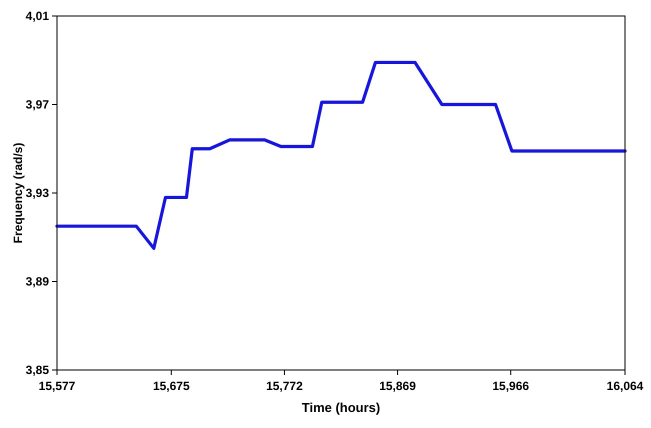 Image resolution: width=651 pixels, height=428 pixels. I want to click on x-tick-label: 15,577, so click(57, 386).